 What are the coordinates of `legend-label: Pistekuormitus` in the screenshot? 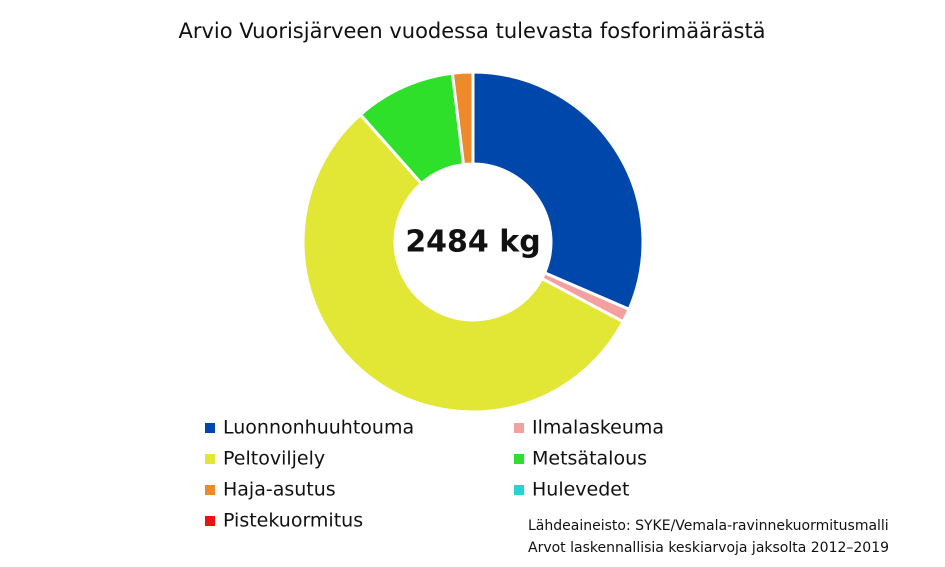 It's located at (293, 521).